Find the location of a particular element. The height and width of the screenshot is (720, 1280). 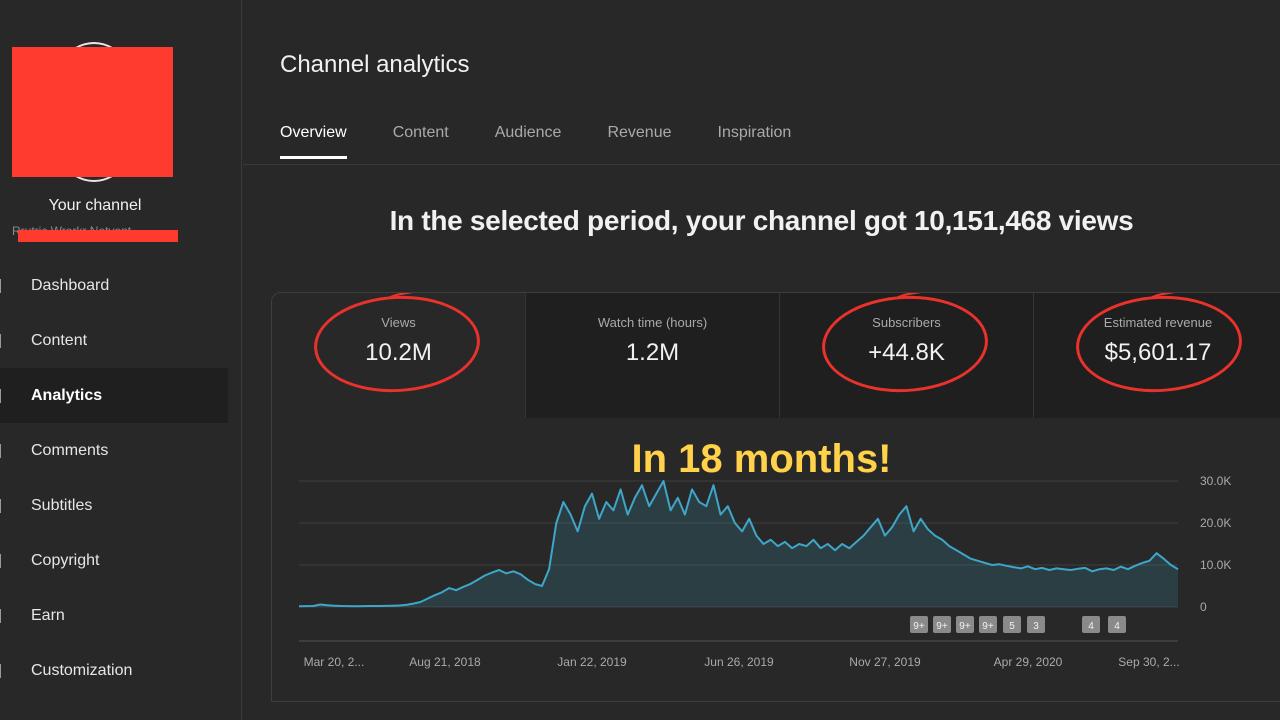

avatar-redaction is located at coordinates (92, 112).